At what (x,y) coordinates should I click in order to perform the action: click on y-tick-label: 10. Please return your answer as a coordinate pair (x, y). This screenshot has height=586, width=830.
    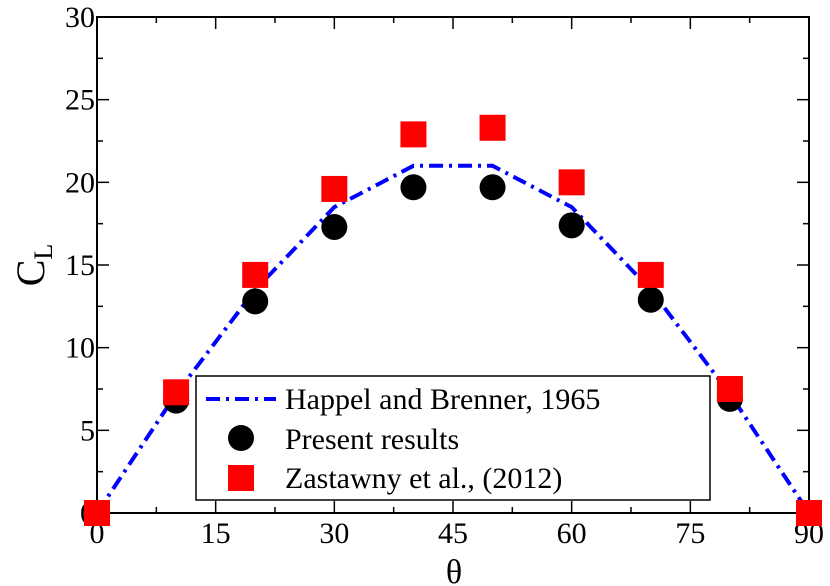
    Looking at the image, I should click on (80, 348).